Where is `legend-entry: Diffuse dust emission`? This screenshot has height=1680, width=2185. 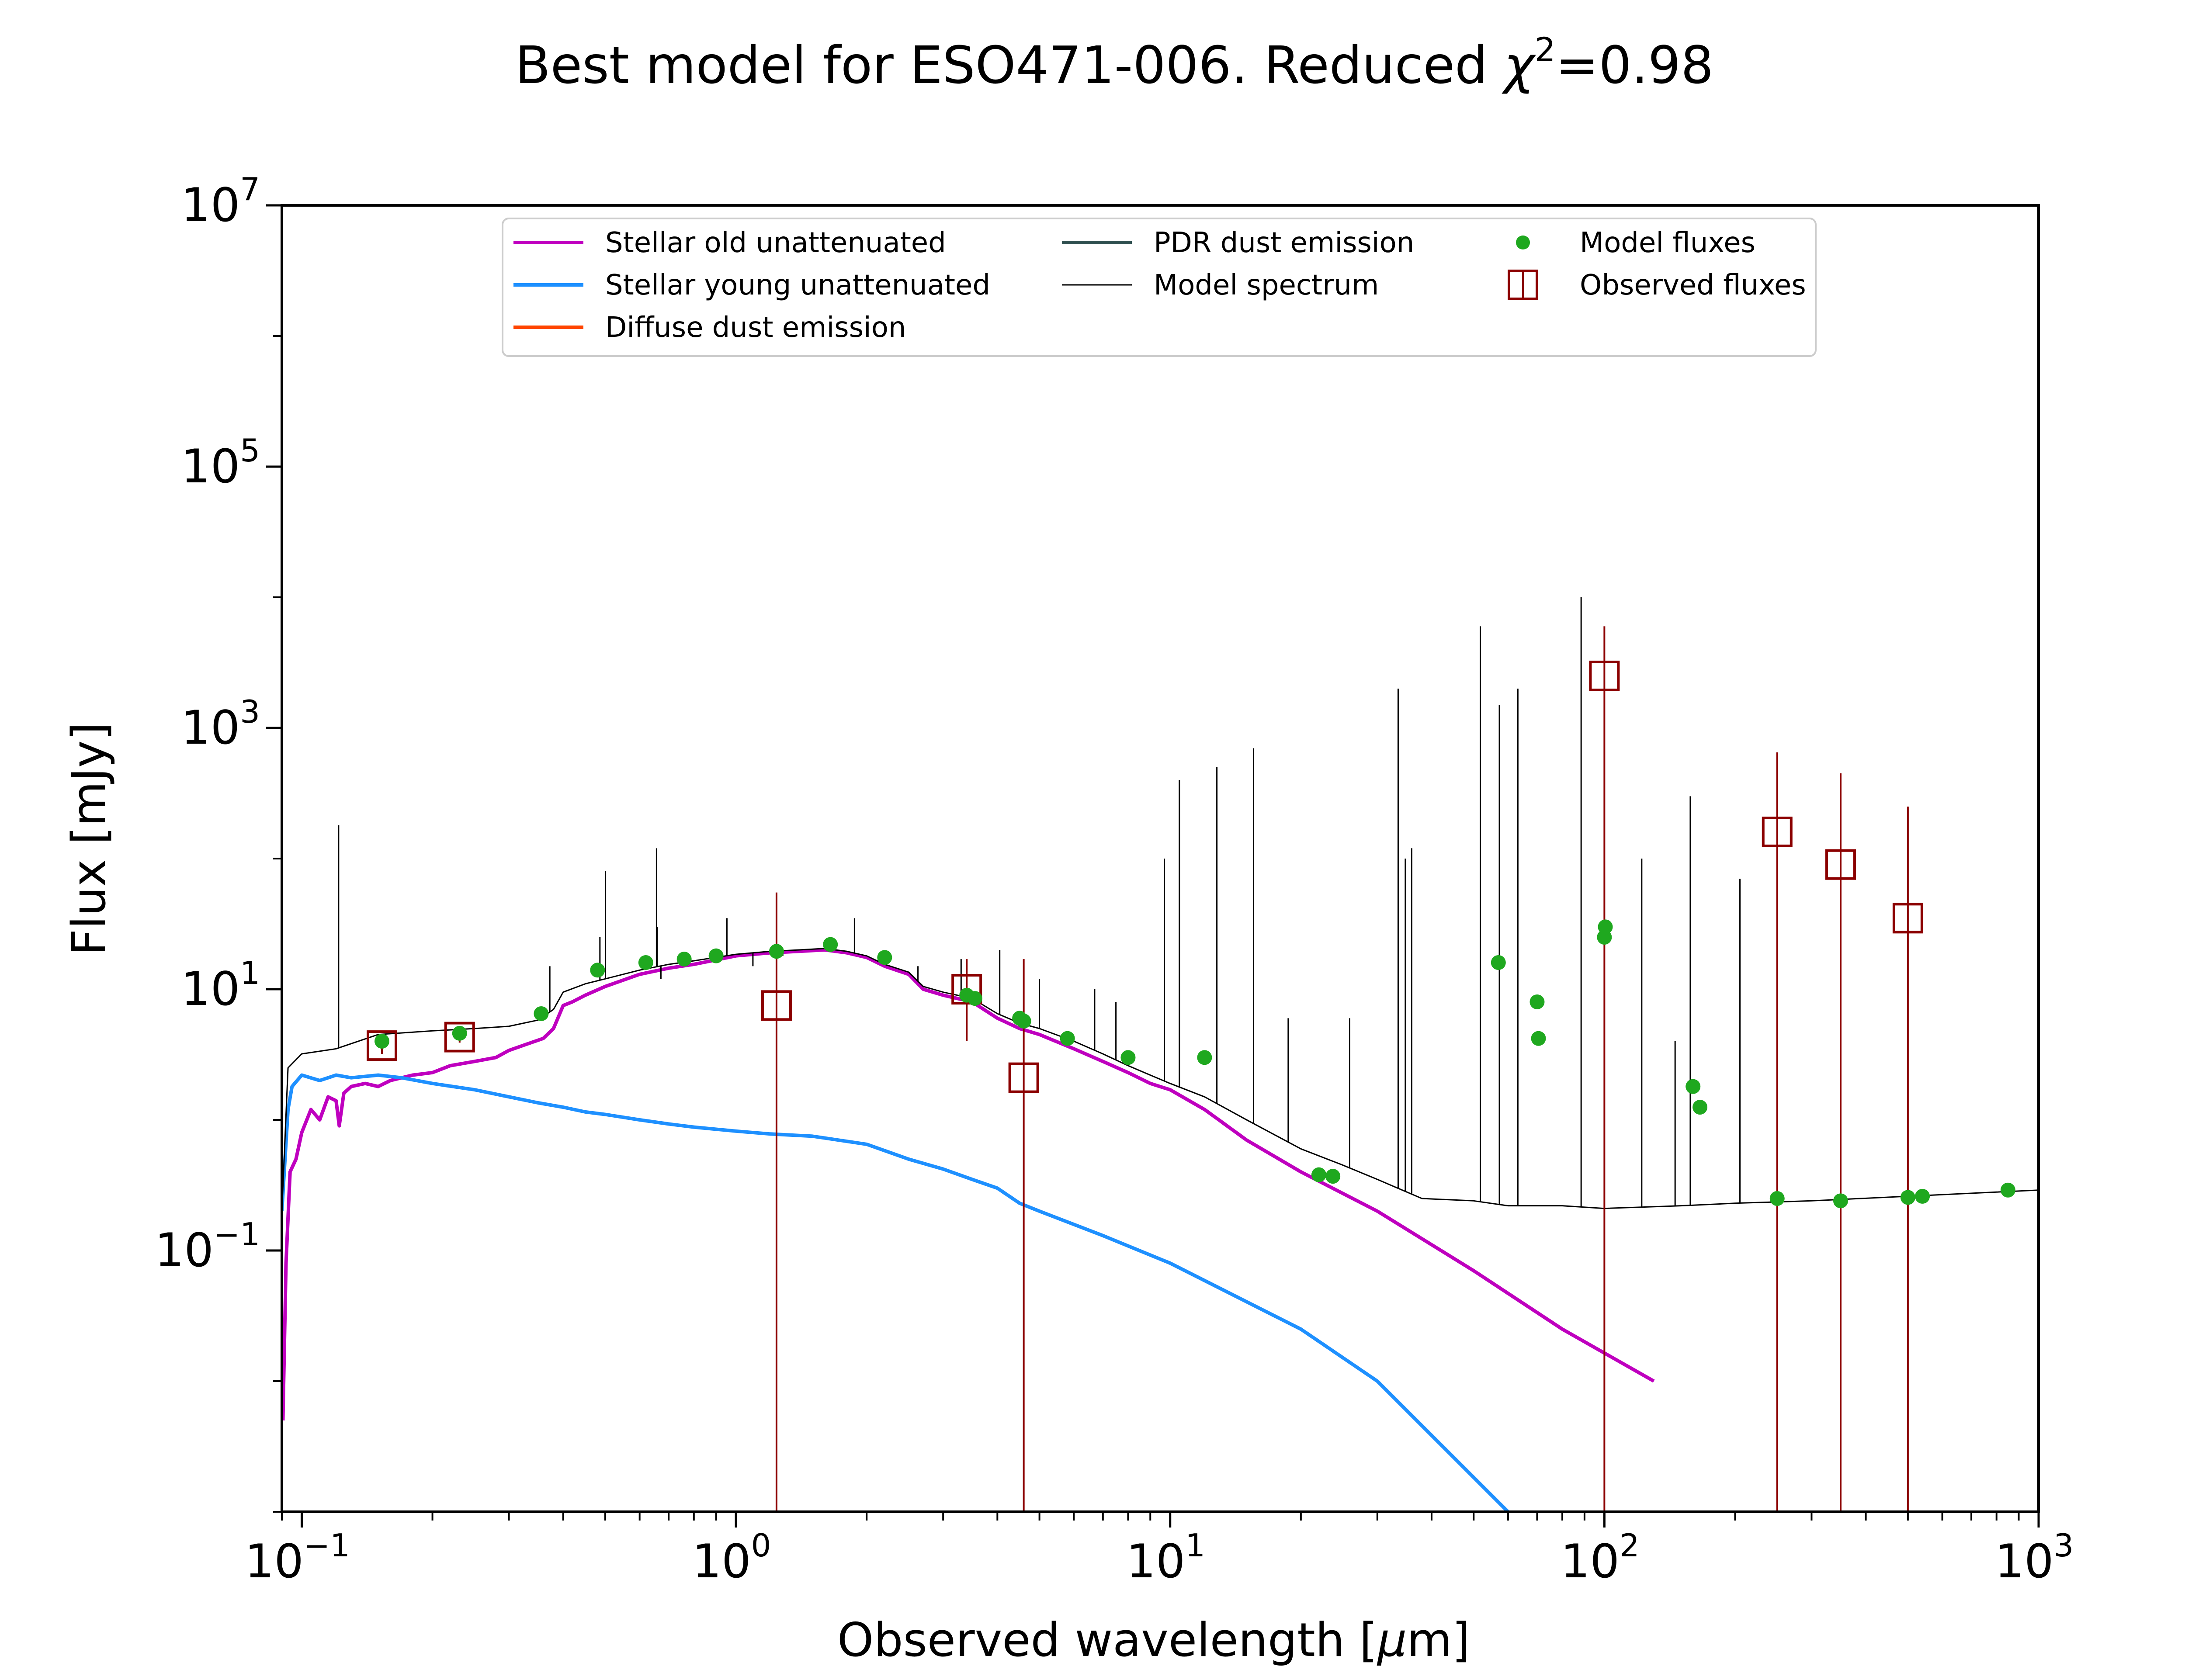 legend-entry: Diffuse dust emission is located at coordinates (710, 328).